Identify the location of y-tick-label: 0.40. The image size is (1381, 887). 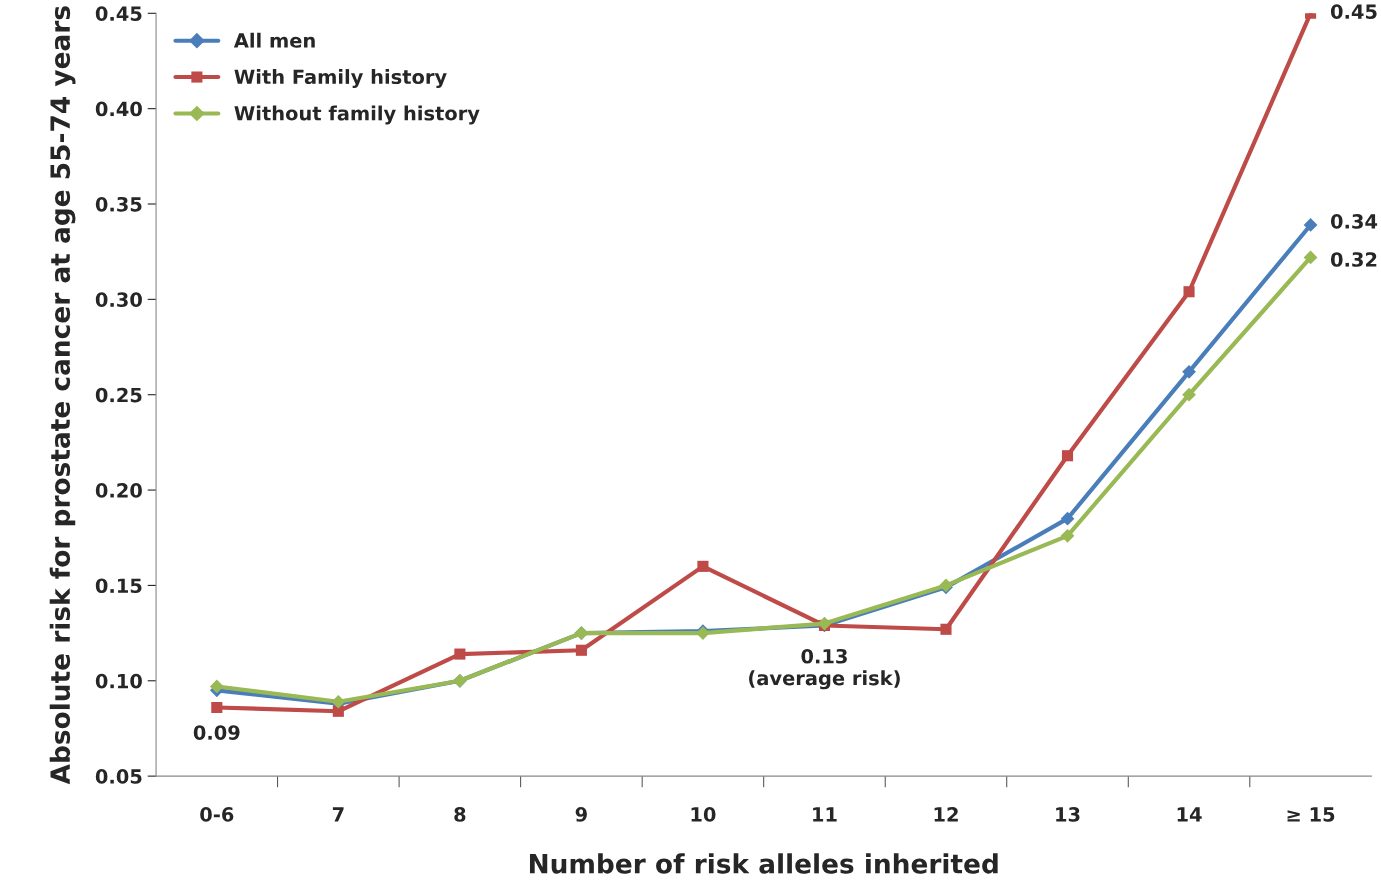
(118, 109).